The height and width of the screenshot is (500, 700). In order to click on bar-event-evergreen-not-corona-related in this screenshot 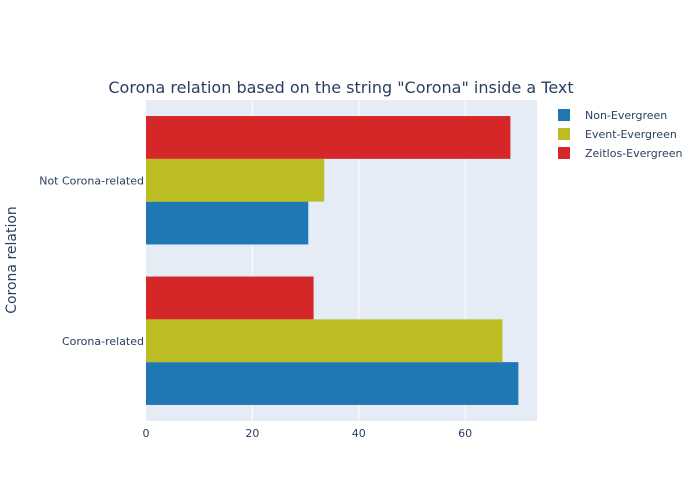, I will do `click(235, 180)`.